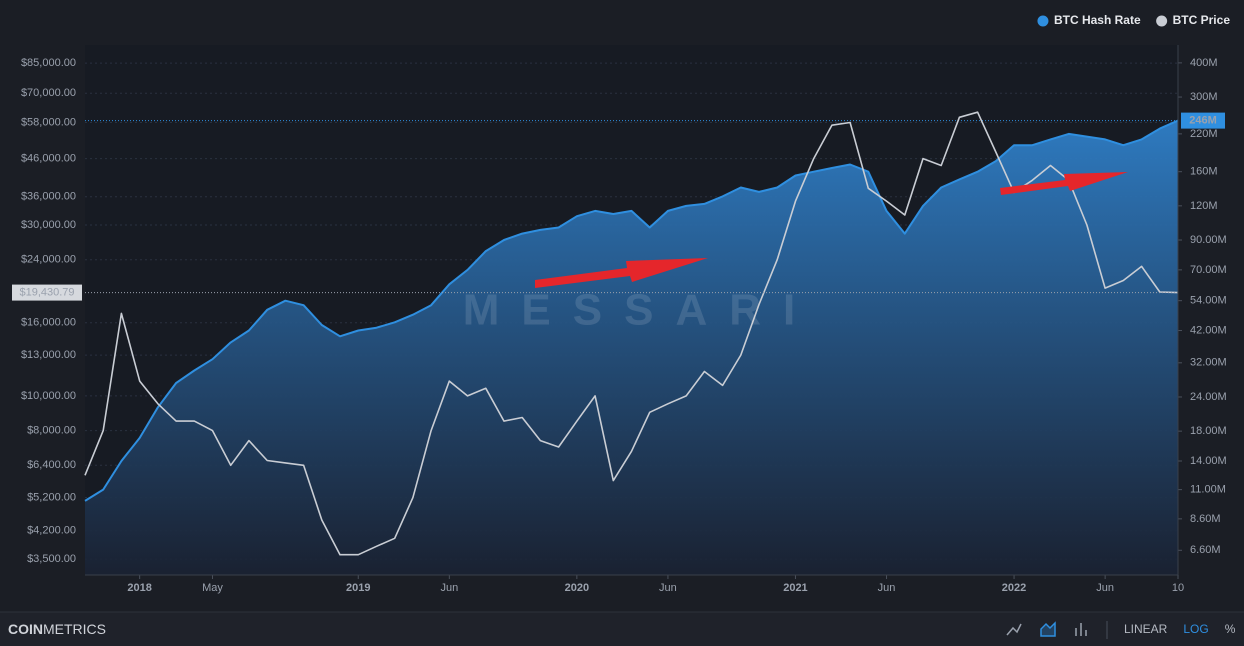 The height and width of the screenshot is (646, 1244). Describe the element at coordinates (1178, 588) in the screenshot. I see `x-tick-label: 10` at that location.